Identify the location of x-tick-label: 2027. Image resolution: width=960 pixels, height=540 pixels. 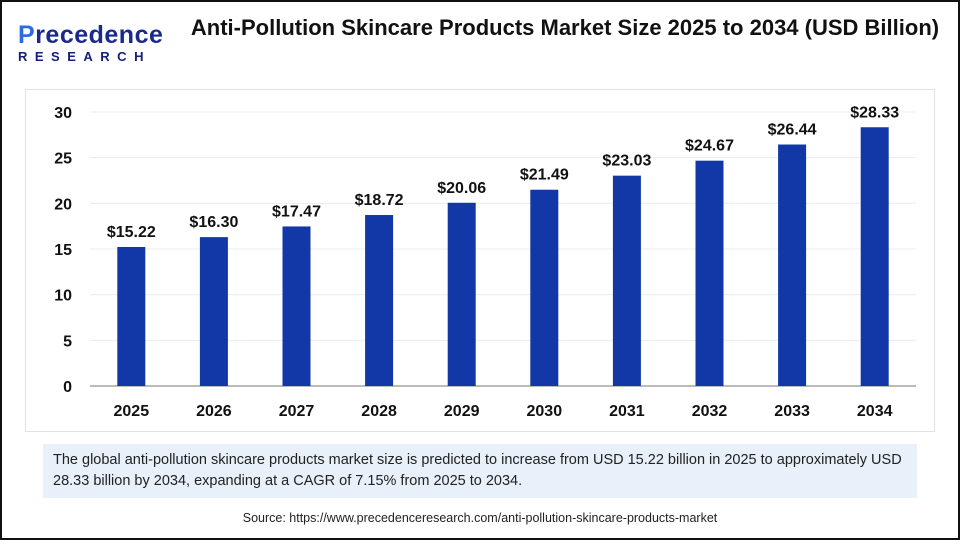
(297, 411).